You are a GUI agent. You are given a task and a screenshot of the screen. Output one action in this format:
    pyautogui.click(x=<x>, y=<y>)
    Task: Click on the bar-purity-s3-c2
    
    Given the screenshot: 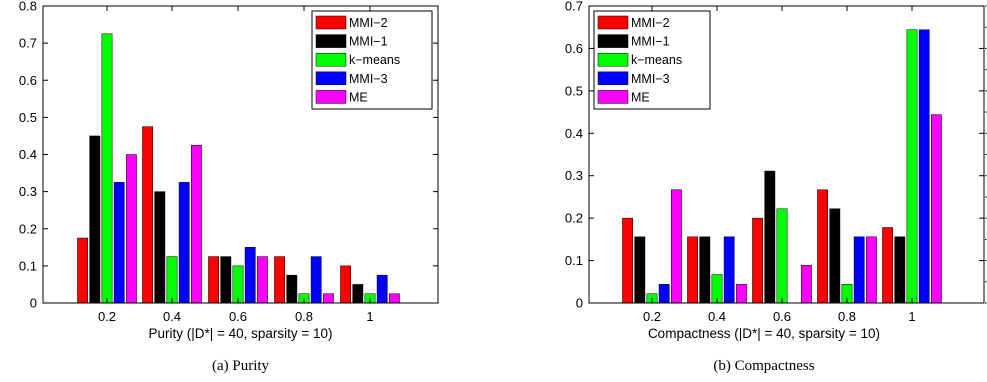 What is the action you would take?
    pyautogui.click(x=172, y=280)
    